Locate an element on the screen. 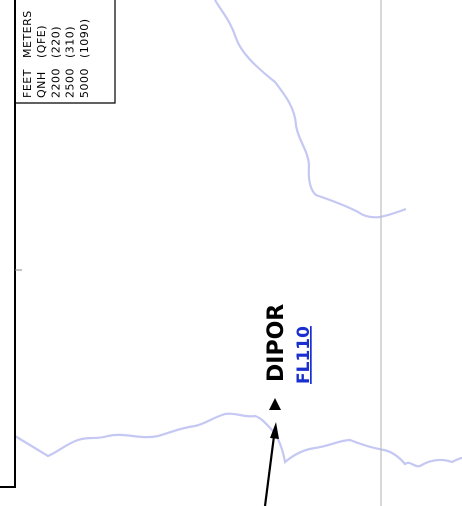 This screenshot has height=506, width=462. table-cell: FEET is located at coordinates (27, 83).